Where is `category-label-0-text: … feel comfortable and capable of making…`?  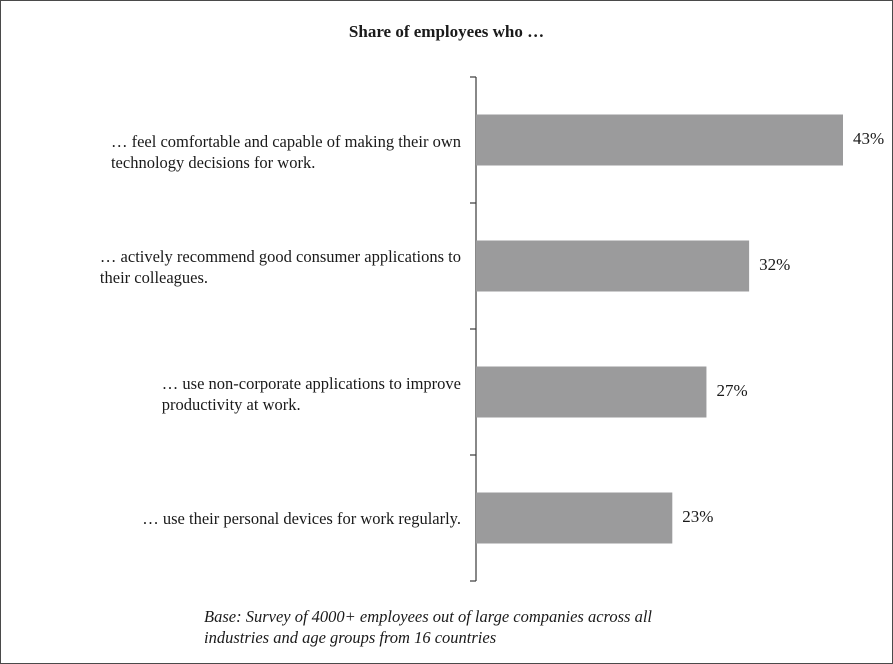
category-label-0-text: … feel comfortable and capable of making… is located at coordinates (286, 152).